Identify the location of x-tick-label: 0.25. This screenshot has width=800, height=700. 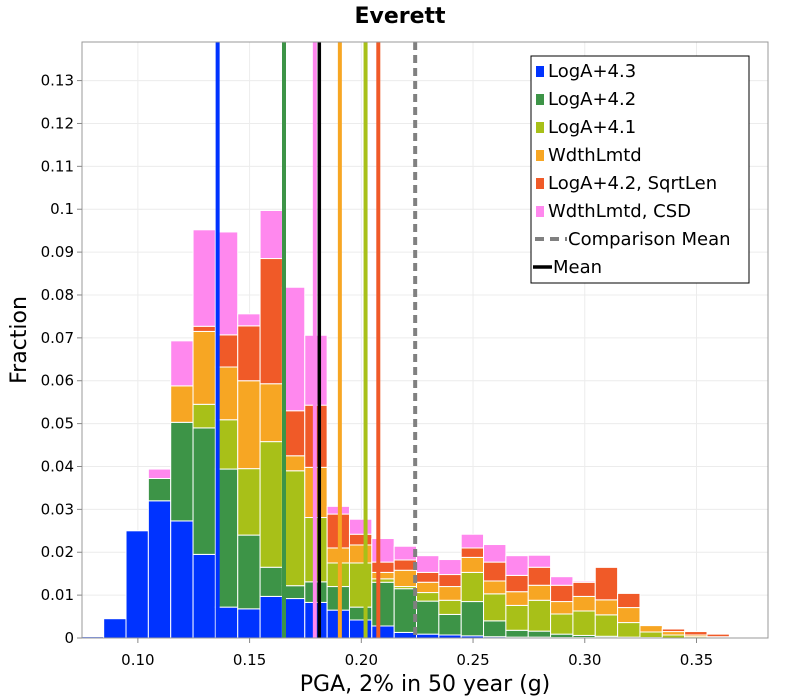
(472, 660).